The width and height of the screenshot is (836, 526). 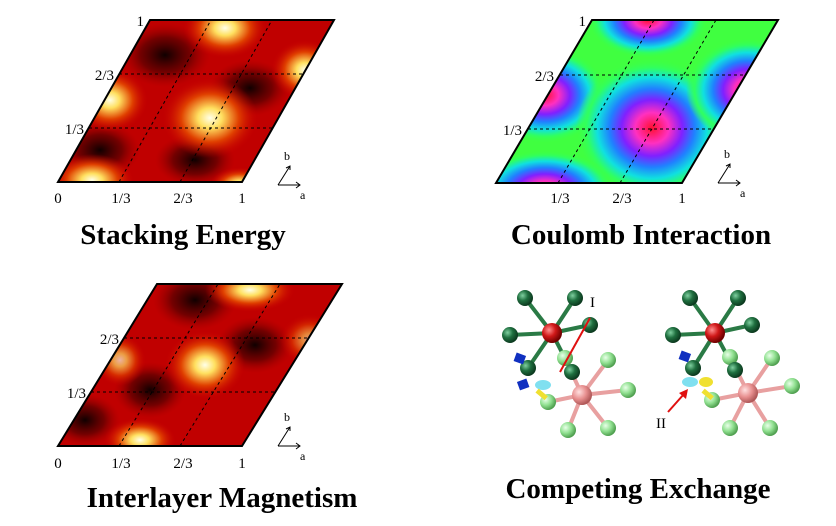 I want to click on exchange-cluster-left: I, so click(x=569, y=364).